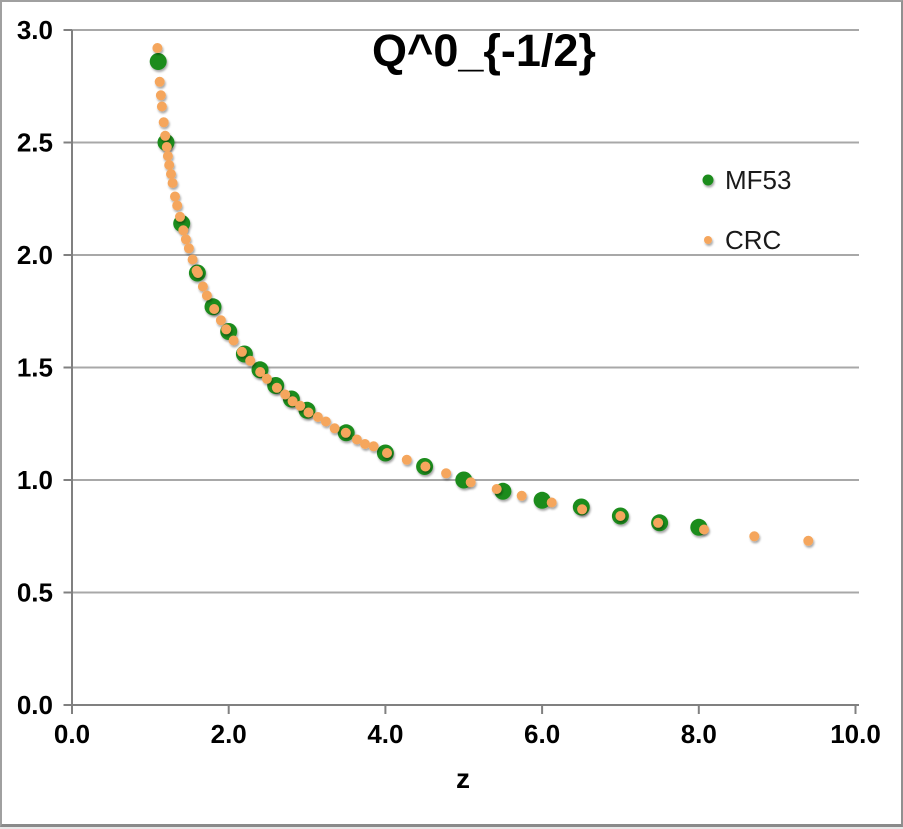 The width and height of the screenshot is (903, 829). I want to click on y-tick-label: 2.0, so click(35, 255).